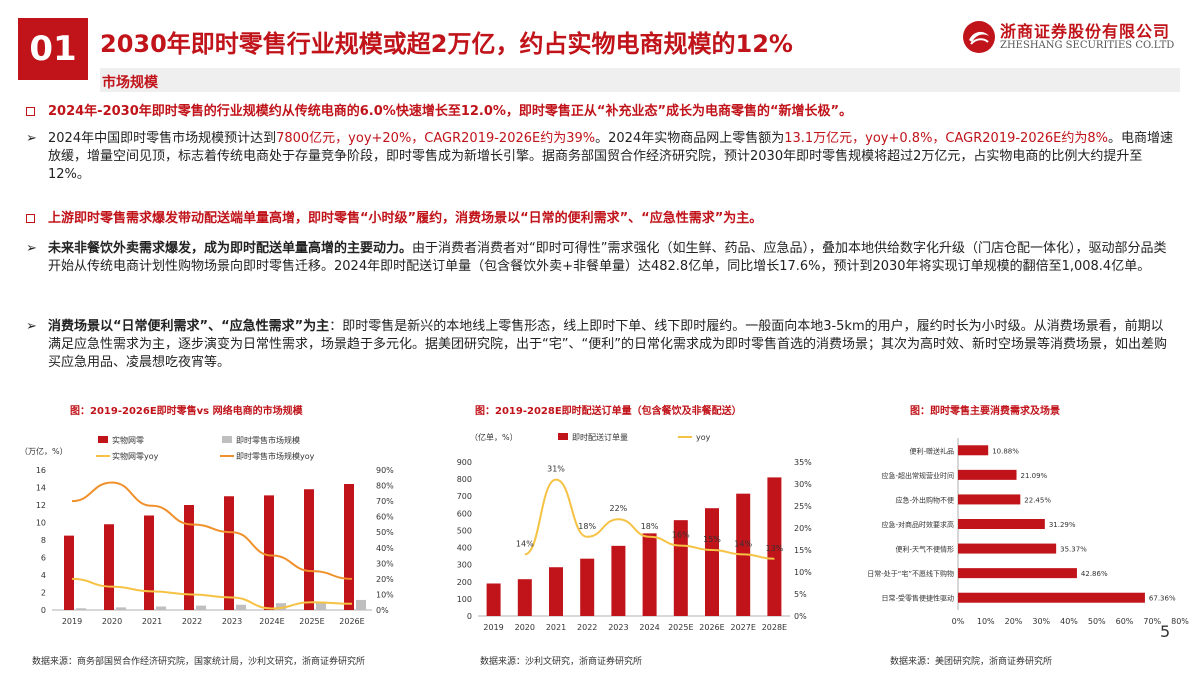 This screenshot has height=675, width=1200. Describe the element at coordinates (72, 621) in the screenshot. I see `chart1-xtick: 2019` at that location.